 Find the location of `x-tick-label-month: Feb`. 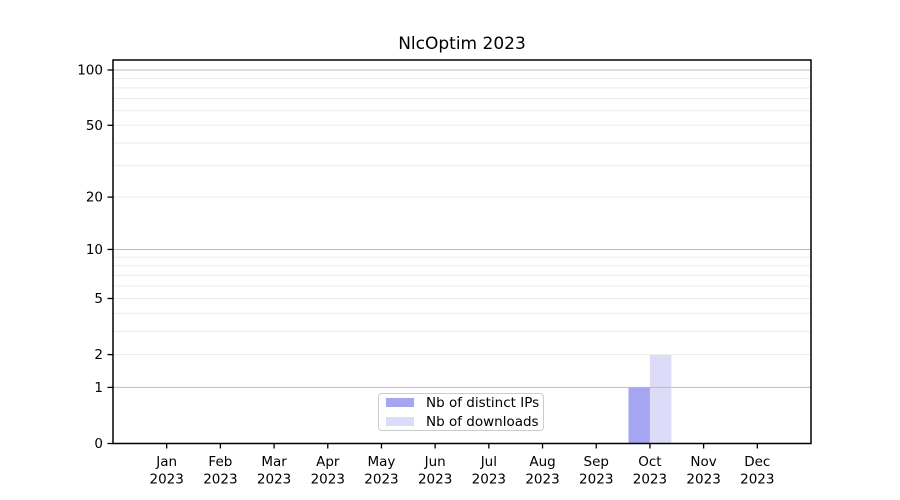

x-tick-label-month: Feb is located at coordinates (220, 462).